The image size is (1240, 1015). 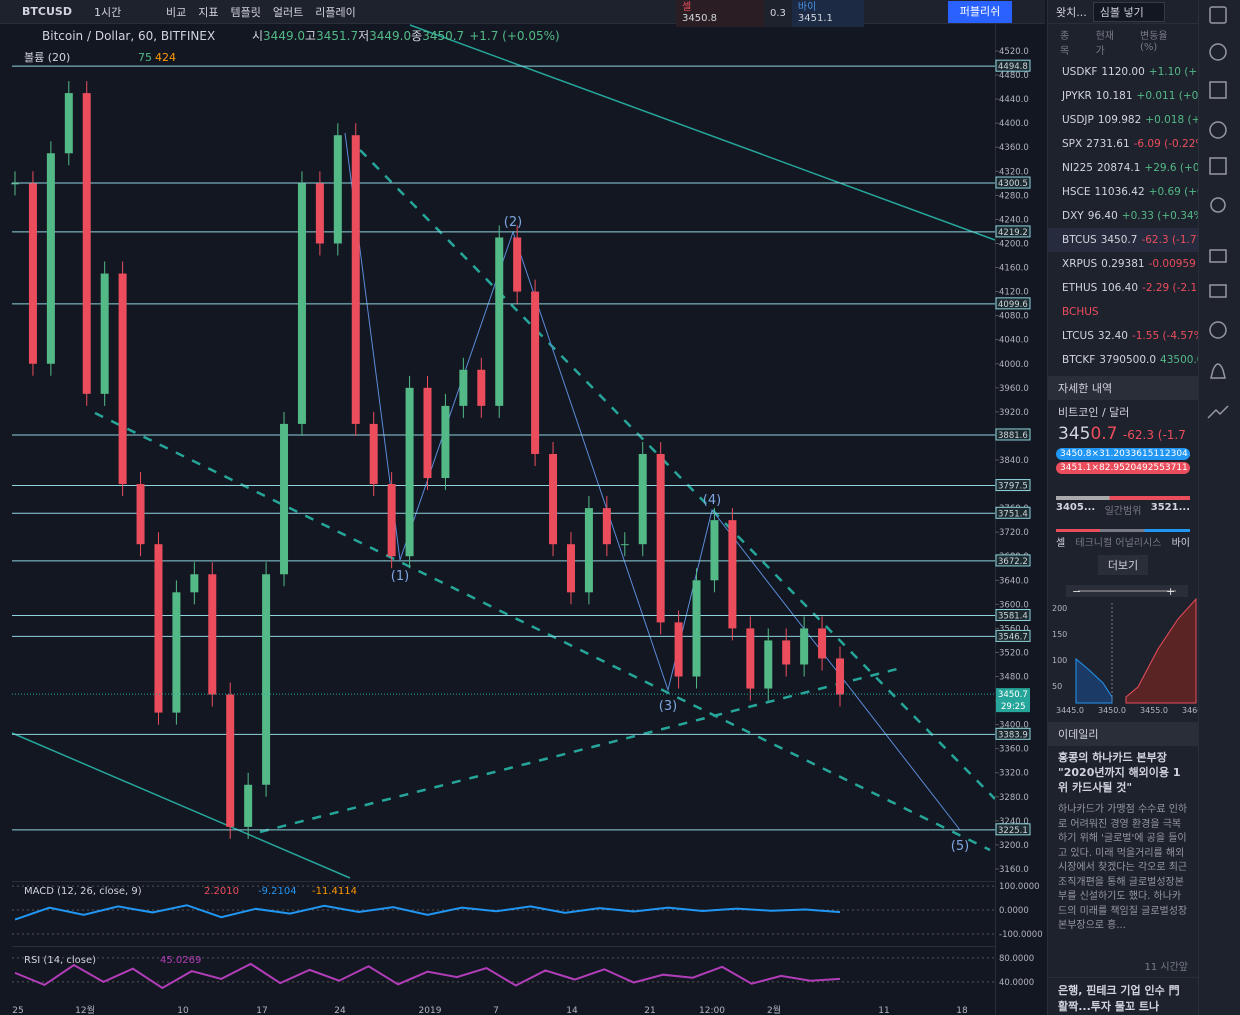 What do you see at coordinates (1014, 317) in the screenshot?
I see `y-tick-label: 4080.0` at bounding box center [1014, 317].